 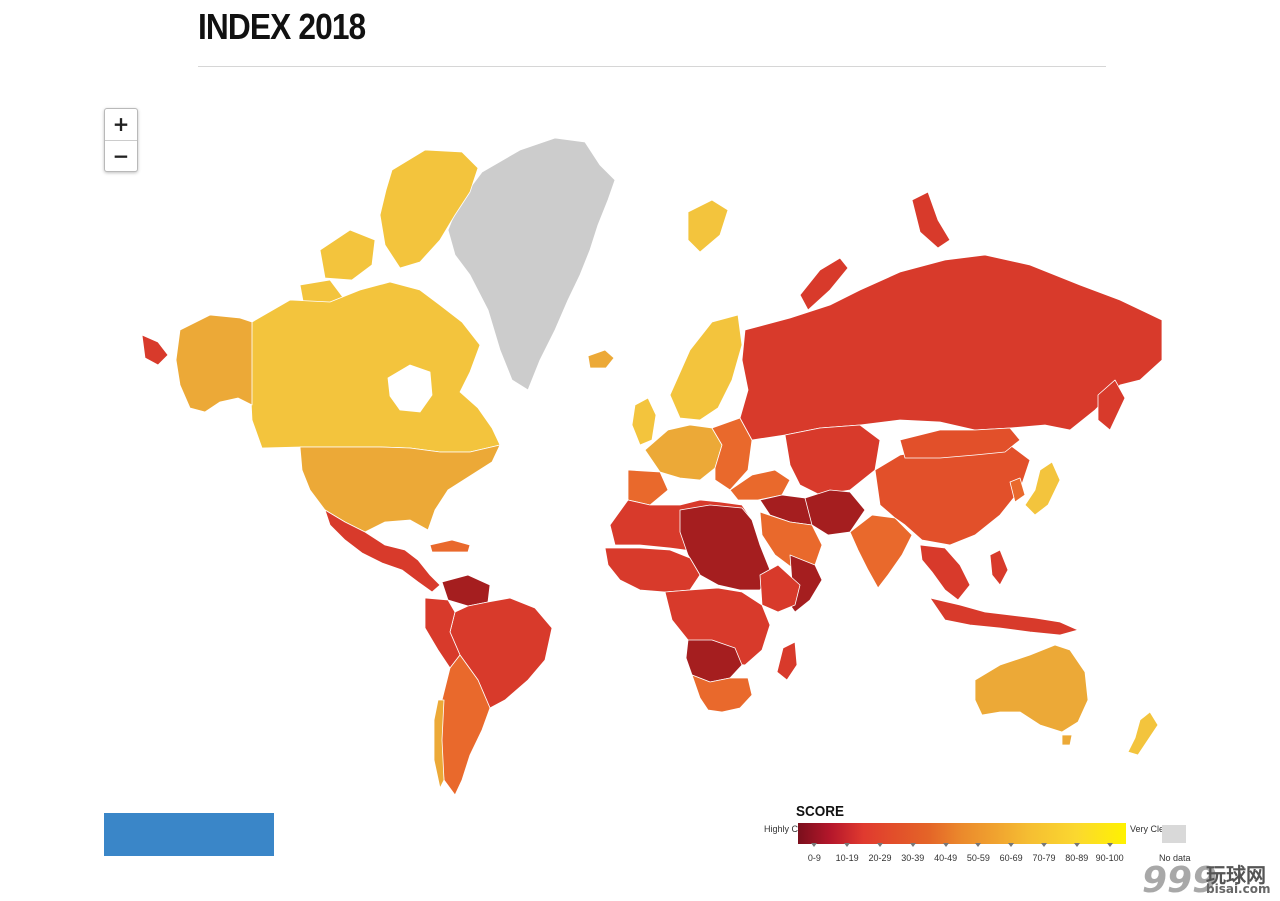 I want to click on legend-ticks, so click(x=962, y=846).